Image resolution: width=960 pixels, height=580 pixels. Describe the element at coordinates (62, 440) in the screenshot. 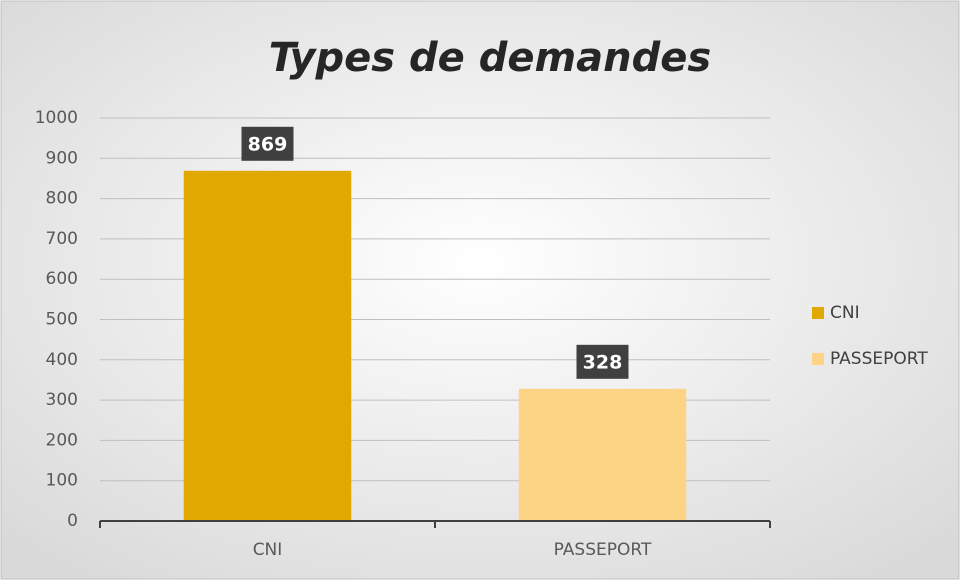

I see `y-tick-label: 200` at that location.